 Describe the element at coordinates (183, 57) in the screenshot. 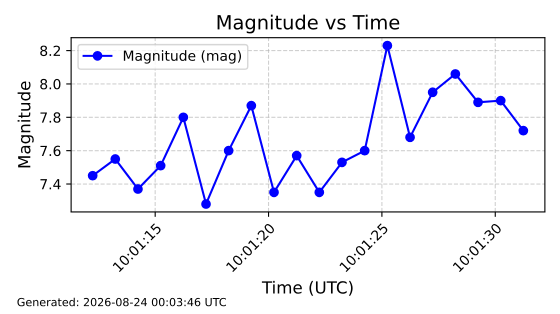

I see `legend-label: Magnitude (mag)` at that location.